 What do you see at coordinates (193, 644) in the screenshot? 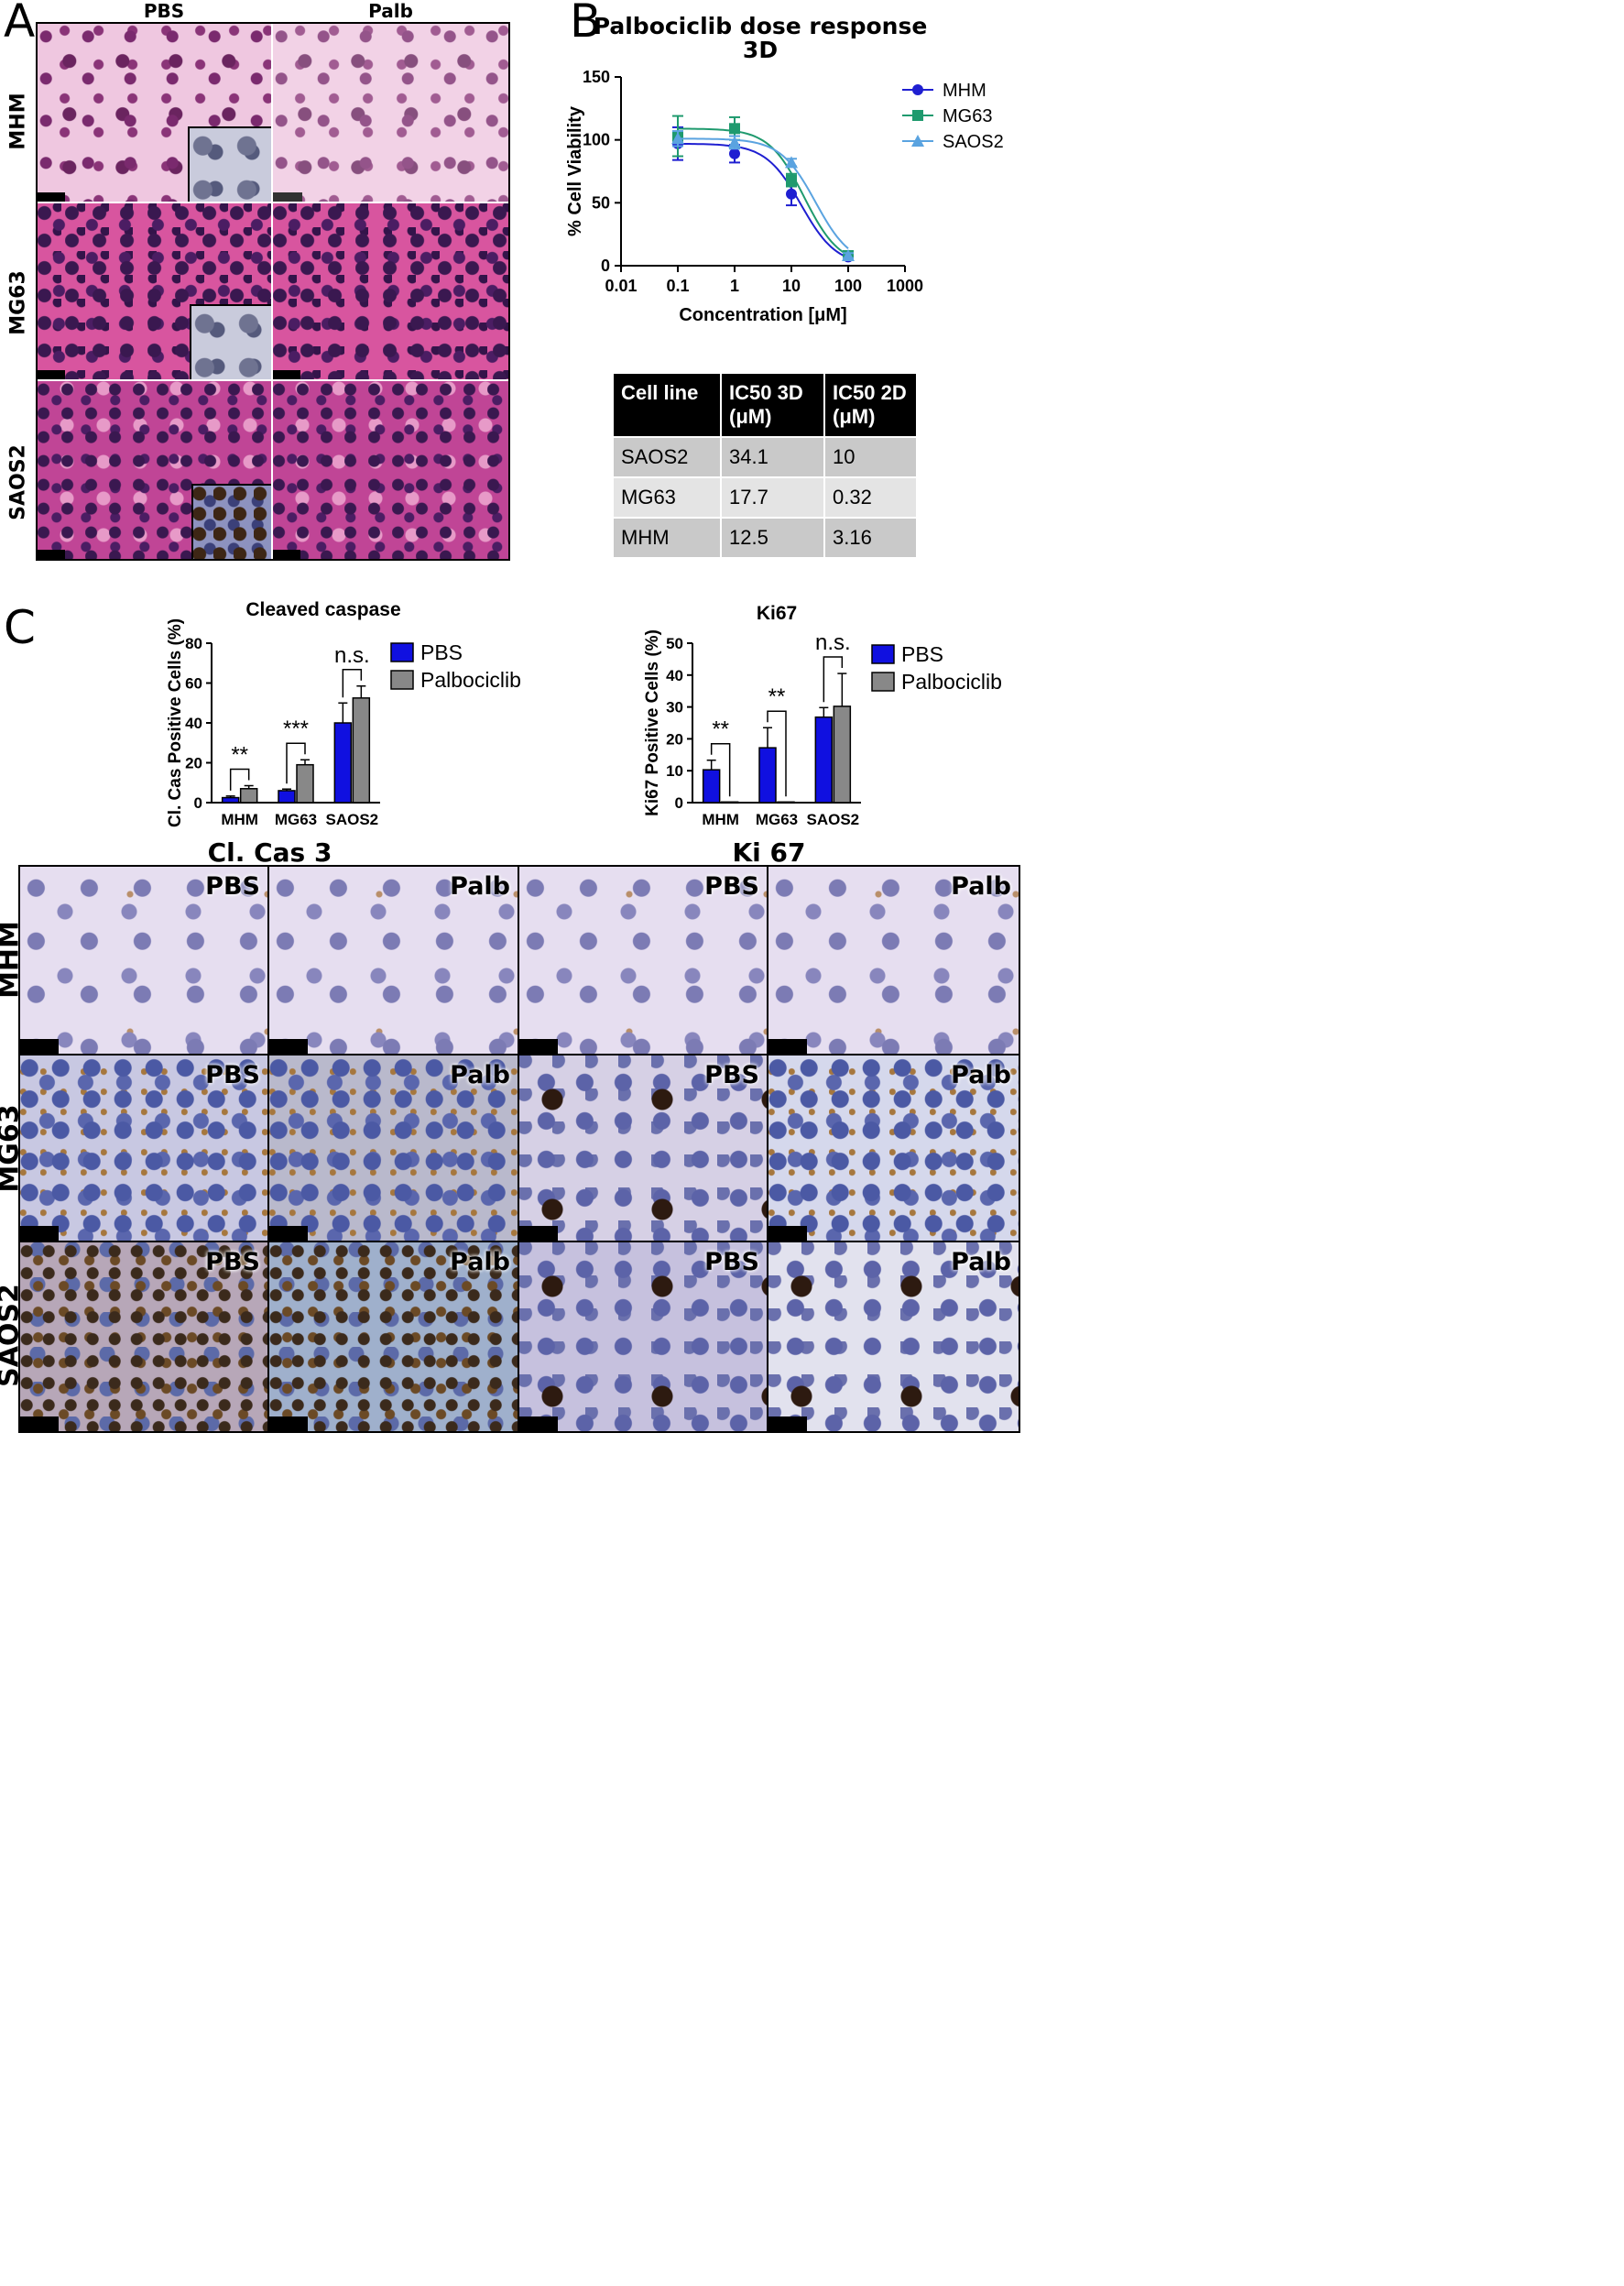
I see `y-tick-label: 80` at bounding box center [193, 644].